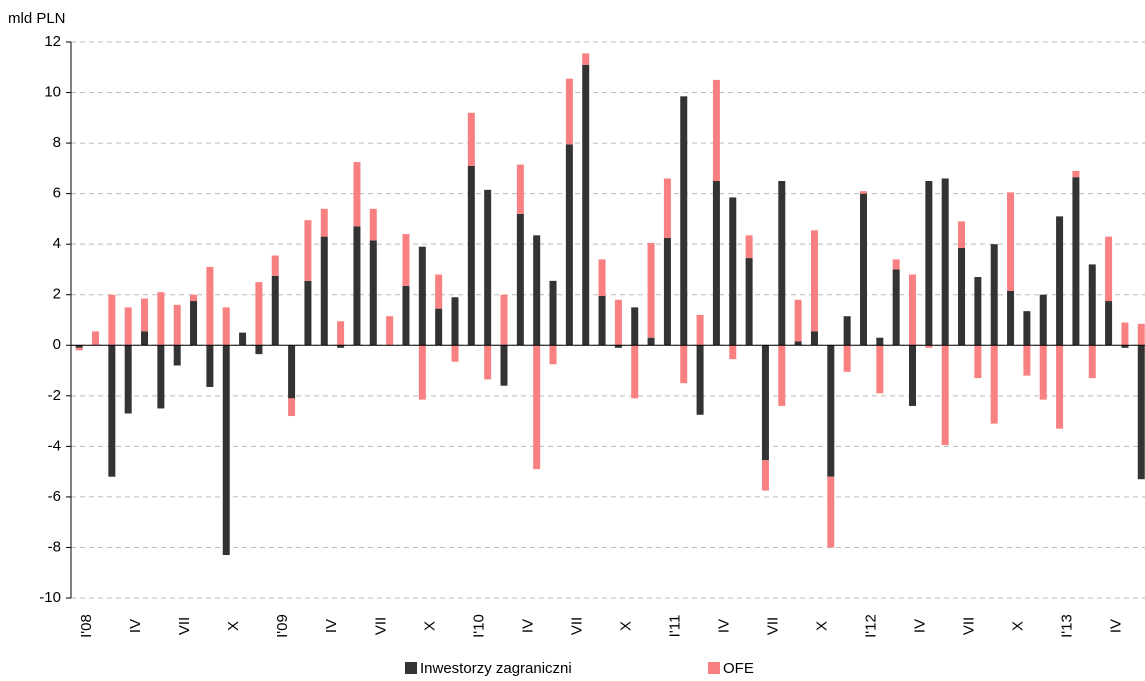 This screenshot has width=1145, height=681. What do you see at coordinates (57, 193) in the screenshot?
I see `y-tick-label: 6` at bounding box center [57, 193].